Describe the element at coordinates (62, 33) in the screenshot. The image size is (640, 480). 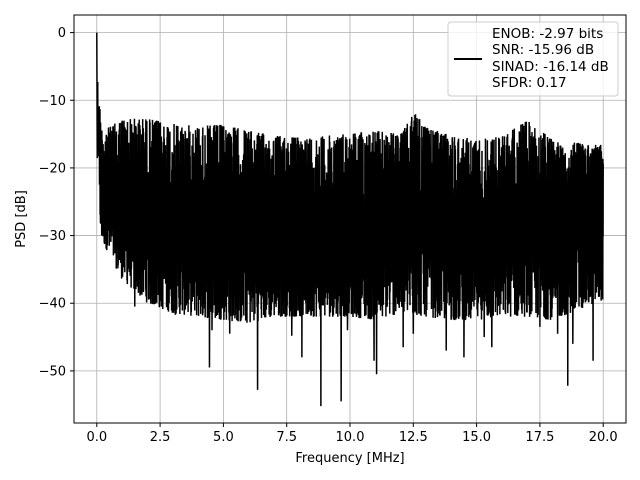
I see `y-tick-label: 0` at that location.